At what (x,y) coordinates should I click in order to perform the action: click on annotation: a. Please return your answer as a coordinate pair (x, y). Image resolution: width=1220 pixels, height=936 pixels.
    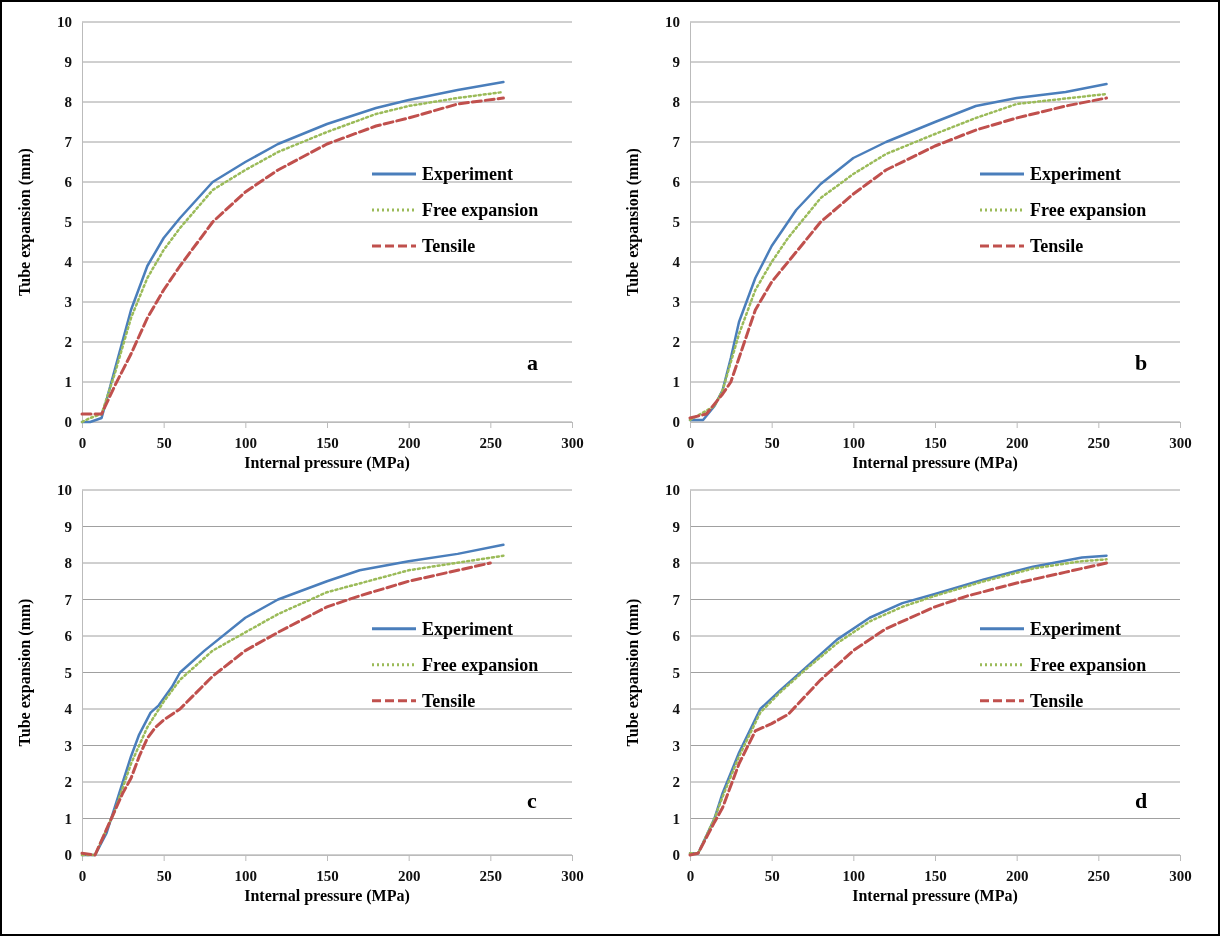
    Looking at the image, I should click on (532, 362).